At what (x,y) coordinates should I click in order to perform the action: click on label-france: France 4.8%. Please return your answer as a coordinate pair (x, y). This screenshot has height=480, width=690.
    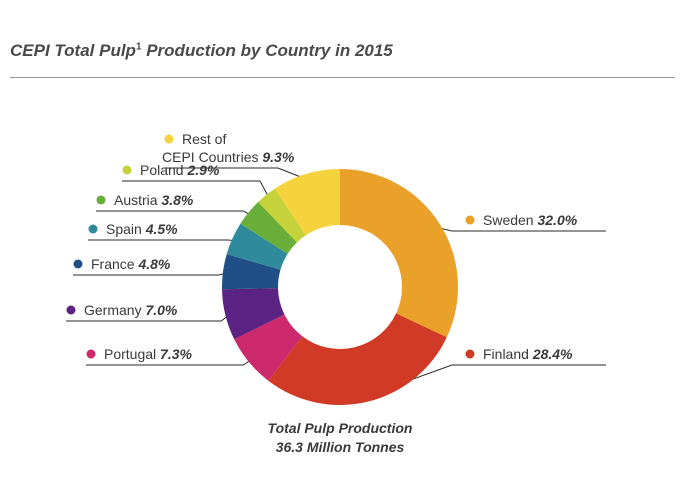
    Looking at the image, I should click on (131, 264).